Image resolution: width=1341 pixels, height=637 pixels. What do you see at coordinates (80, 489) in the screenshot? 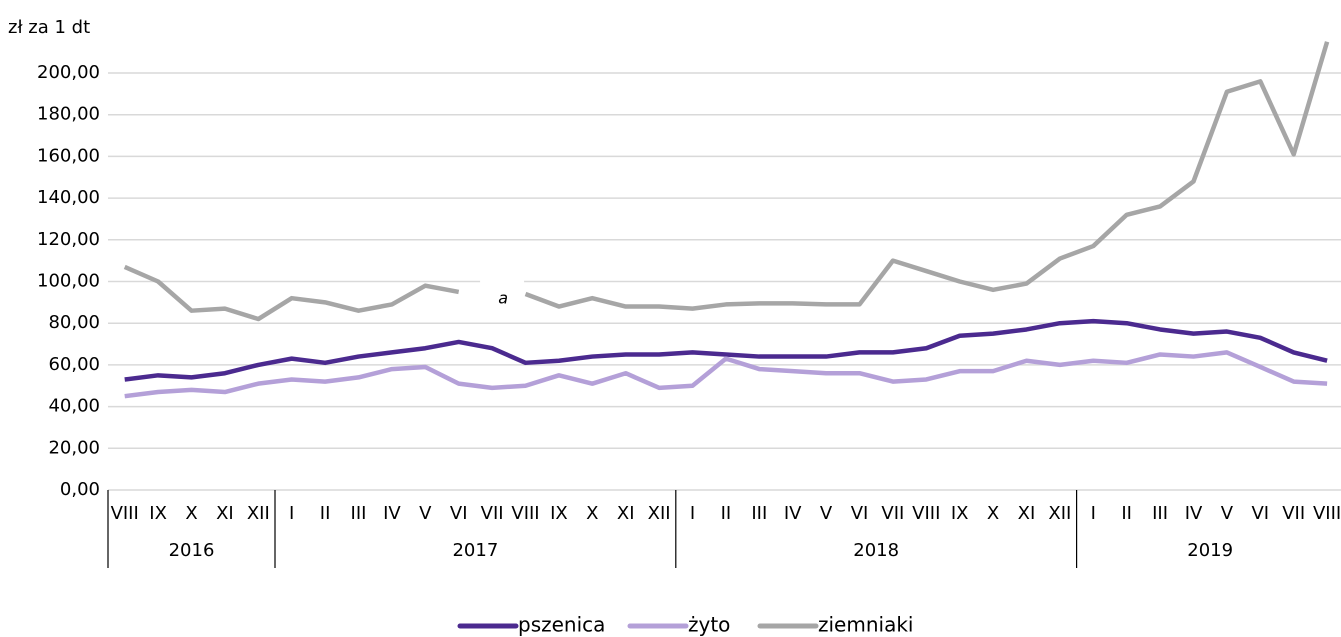
I see `y-tick-label: 0,00` at bounding box center [80, 489].